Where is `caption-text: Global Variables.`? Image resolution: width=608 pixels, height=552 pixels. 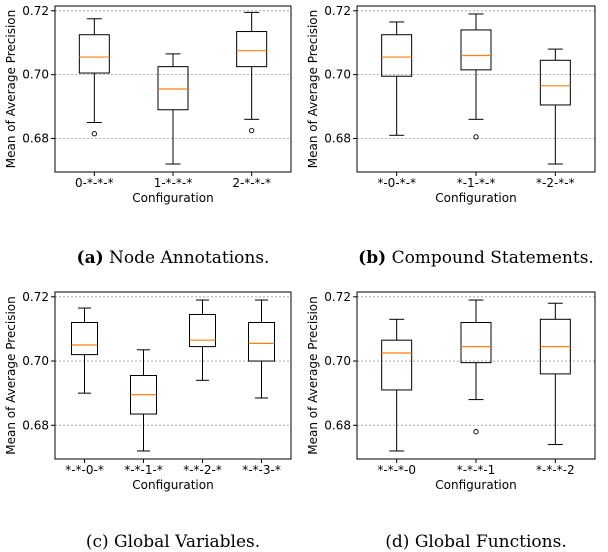 caption-text: Global Variables. is located at coordinates (187, 542).